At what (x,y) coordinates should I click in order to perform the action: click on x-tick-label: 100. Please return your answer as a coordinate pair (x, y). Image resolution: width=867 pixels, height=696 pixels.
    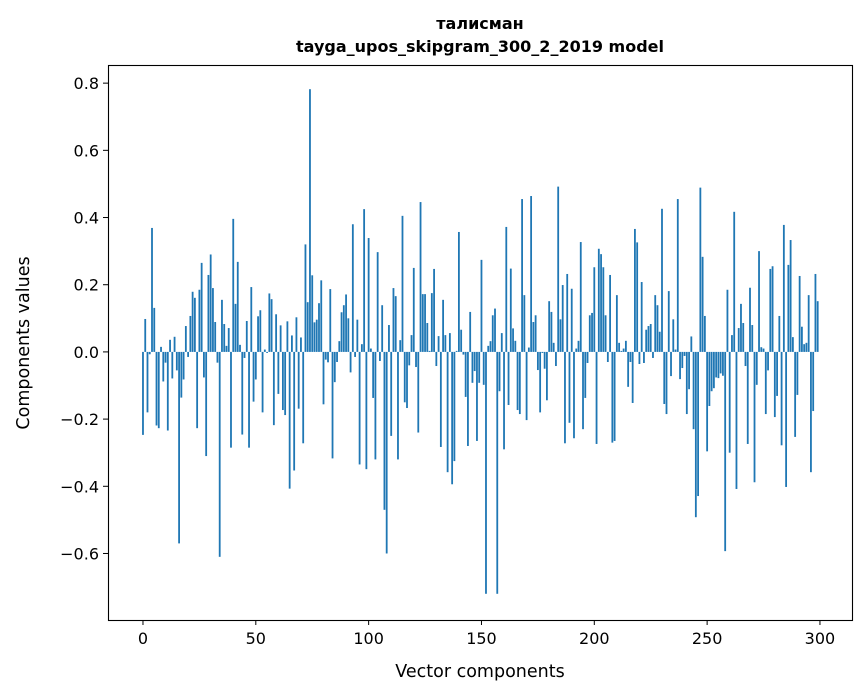
    Looking at the image, I should click on (368, 638).